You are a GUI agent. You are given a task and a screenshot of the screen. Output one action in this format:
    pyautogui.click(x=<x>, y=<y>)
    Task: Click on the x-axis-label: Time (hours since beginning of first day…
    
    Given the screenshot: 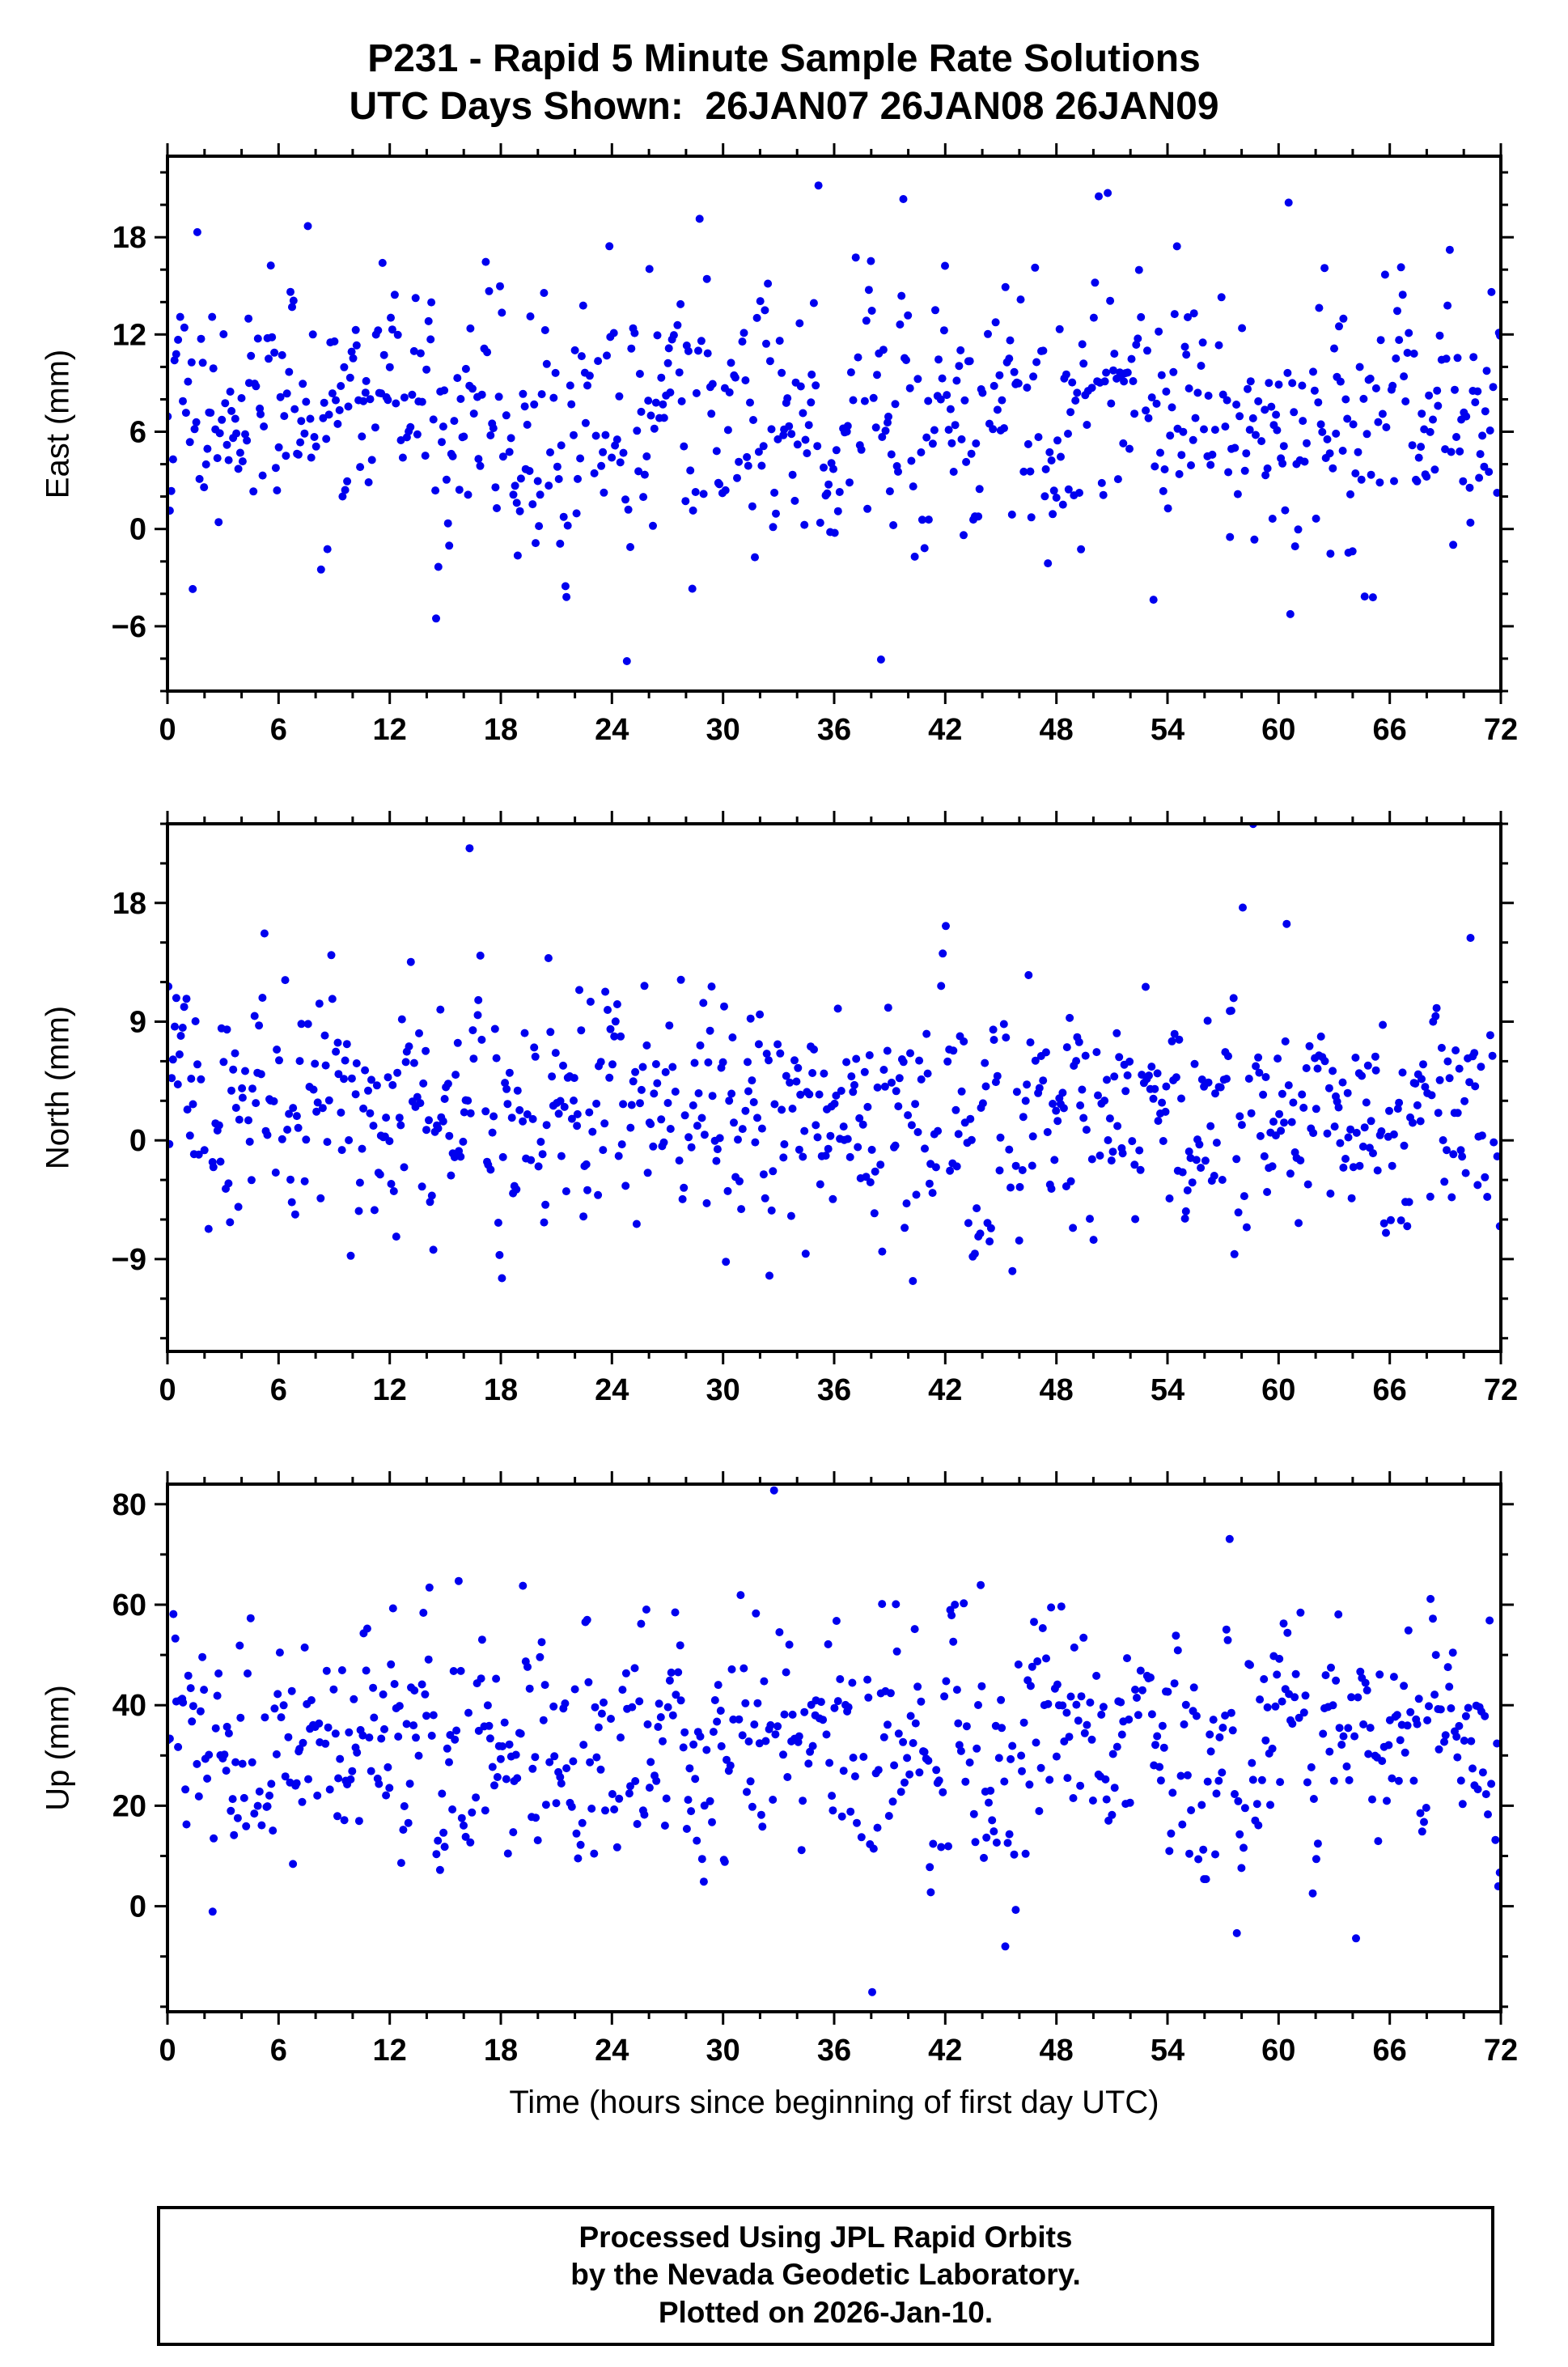 What is the action you would take?
    pyautogui.click(x=834, y=2102)
    